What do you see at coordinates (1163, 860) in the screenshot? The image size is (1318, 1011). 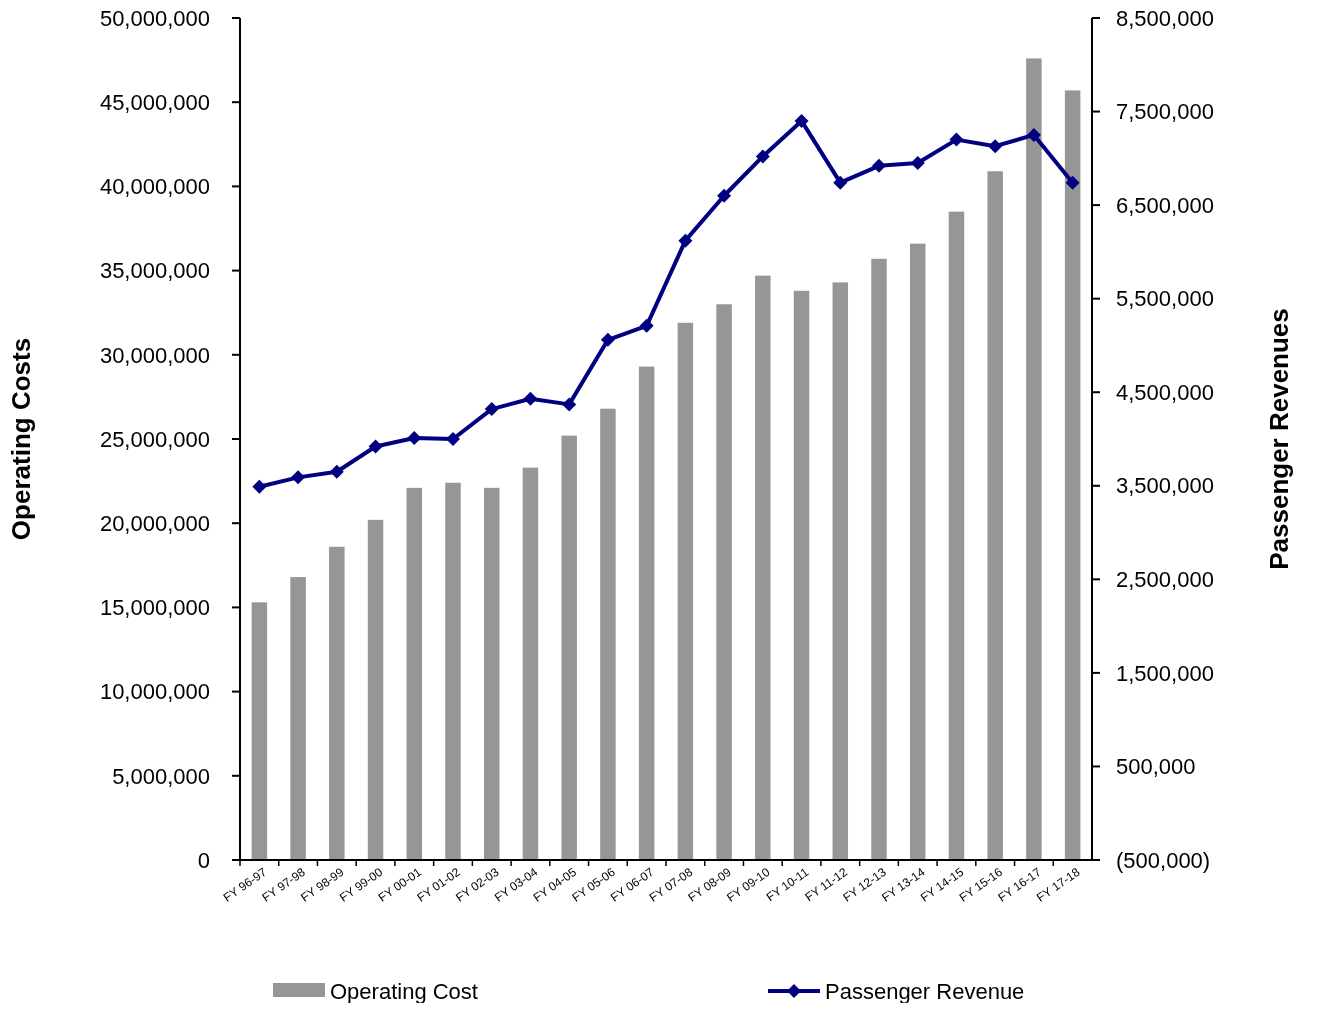 I see `y2-tick-label: (500,000)` at bounding box center [1163, 860].